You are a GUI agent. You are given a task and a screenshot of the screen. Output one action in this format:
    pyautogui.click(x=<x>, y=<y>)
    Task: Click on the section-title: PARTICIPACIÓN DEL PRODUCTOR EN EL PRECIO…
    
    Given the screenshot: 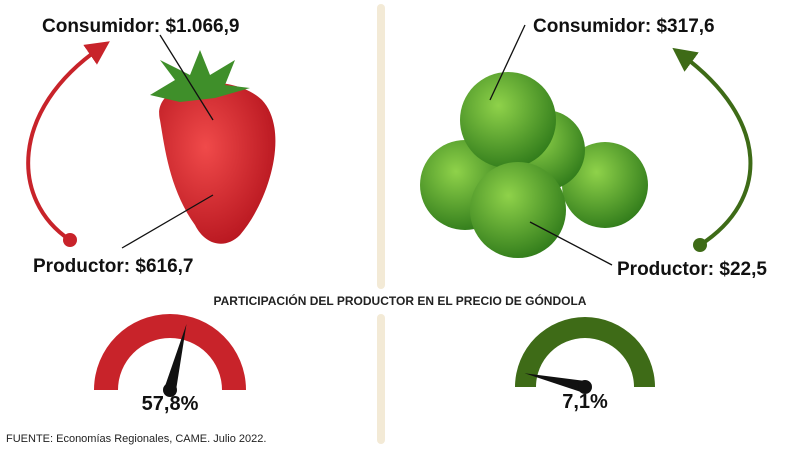 What is the action you would take?
    pyautogui.click(x=400, y=300)
    